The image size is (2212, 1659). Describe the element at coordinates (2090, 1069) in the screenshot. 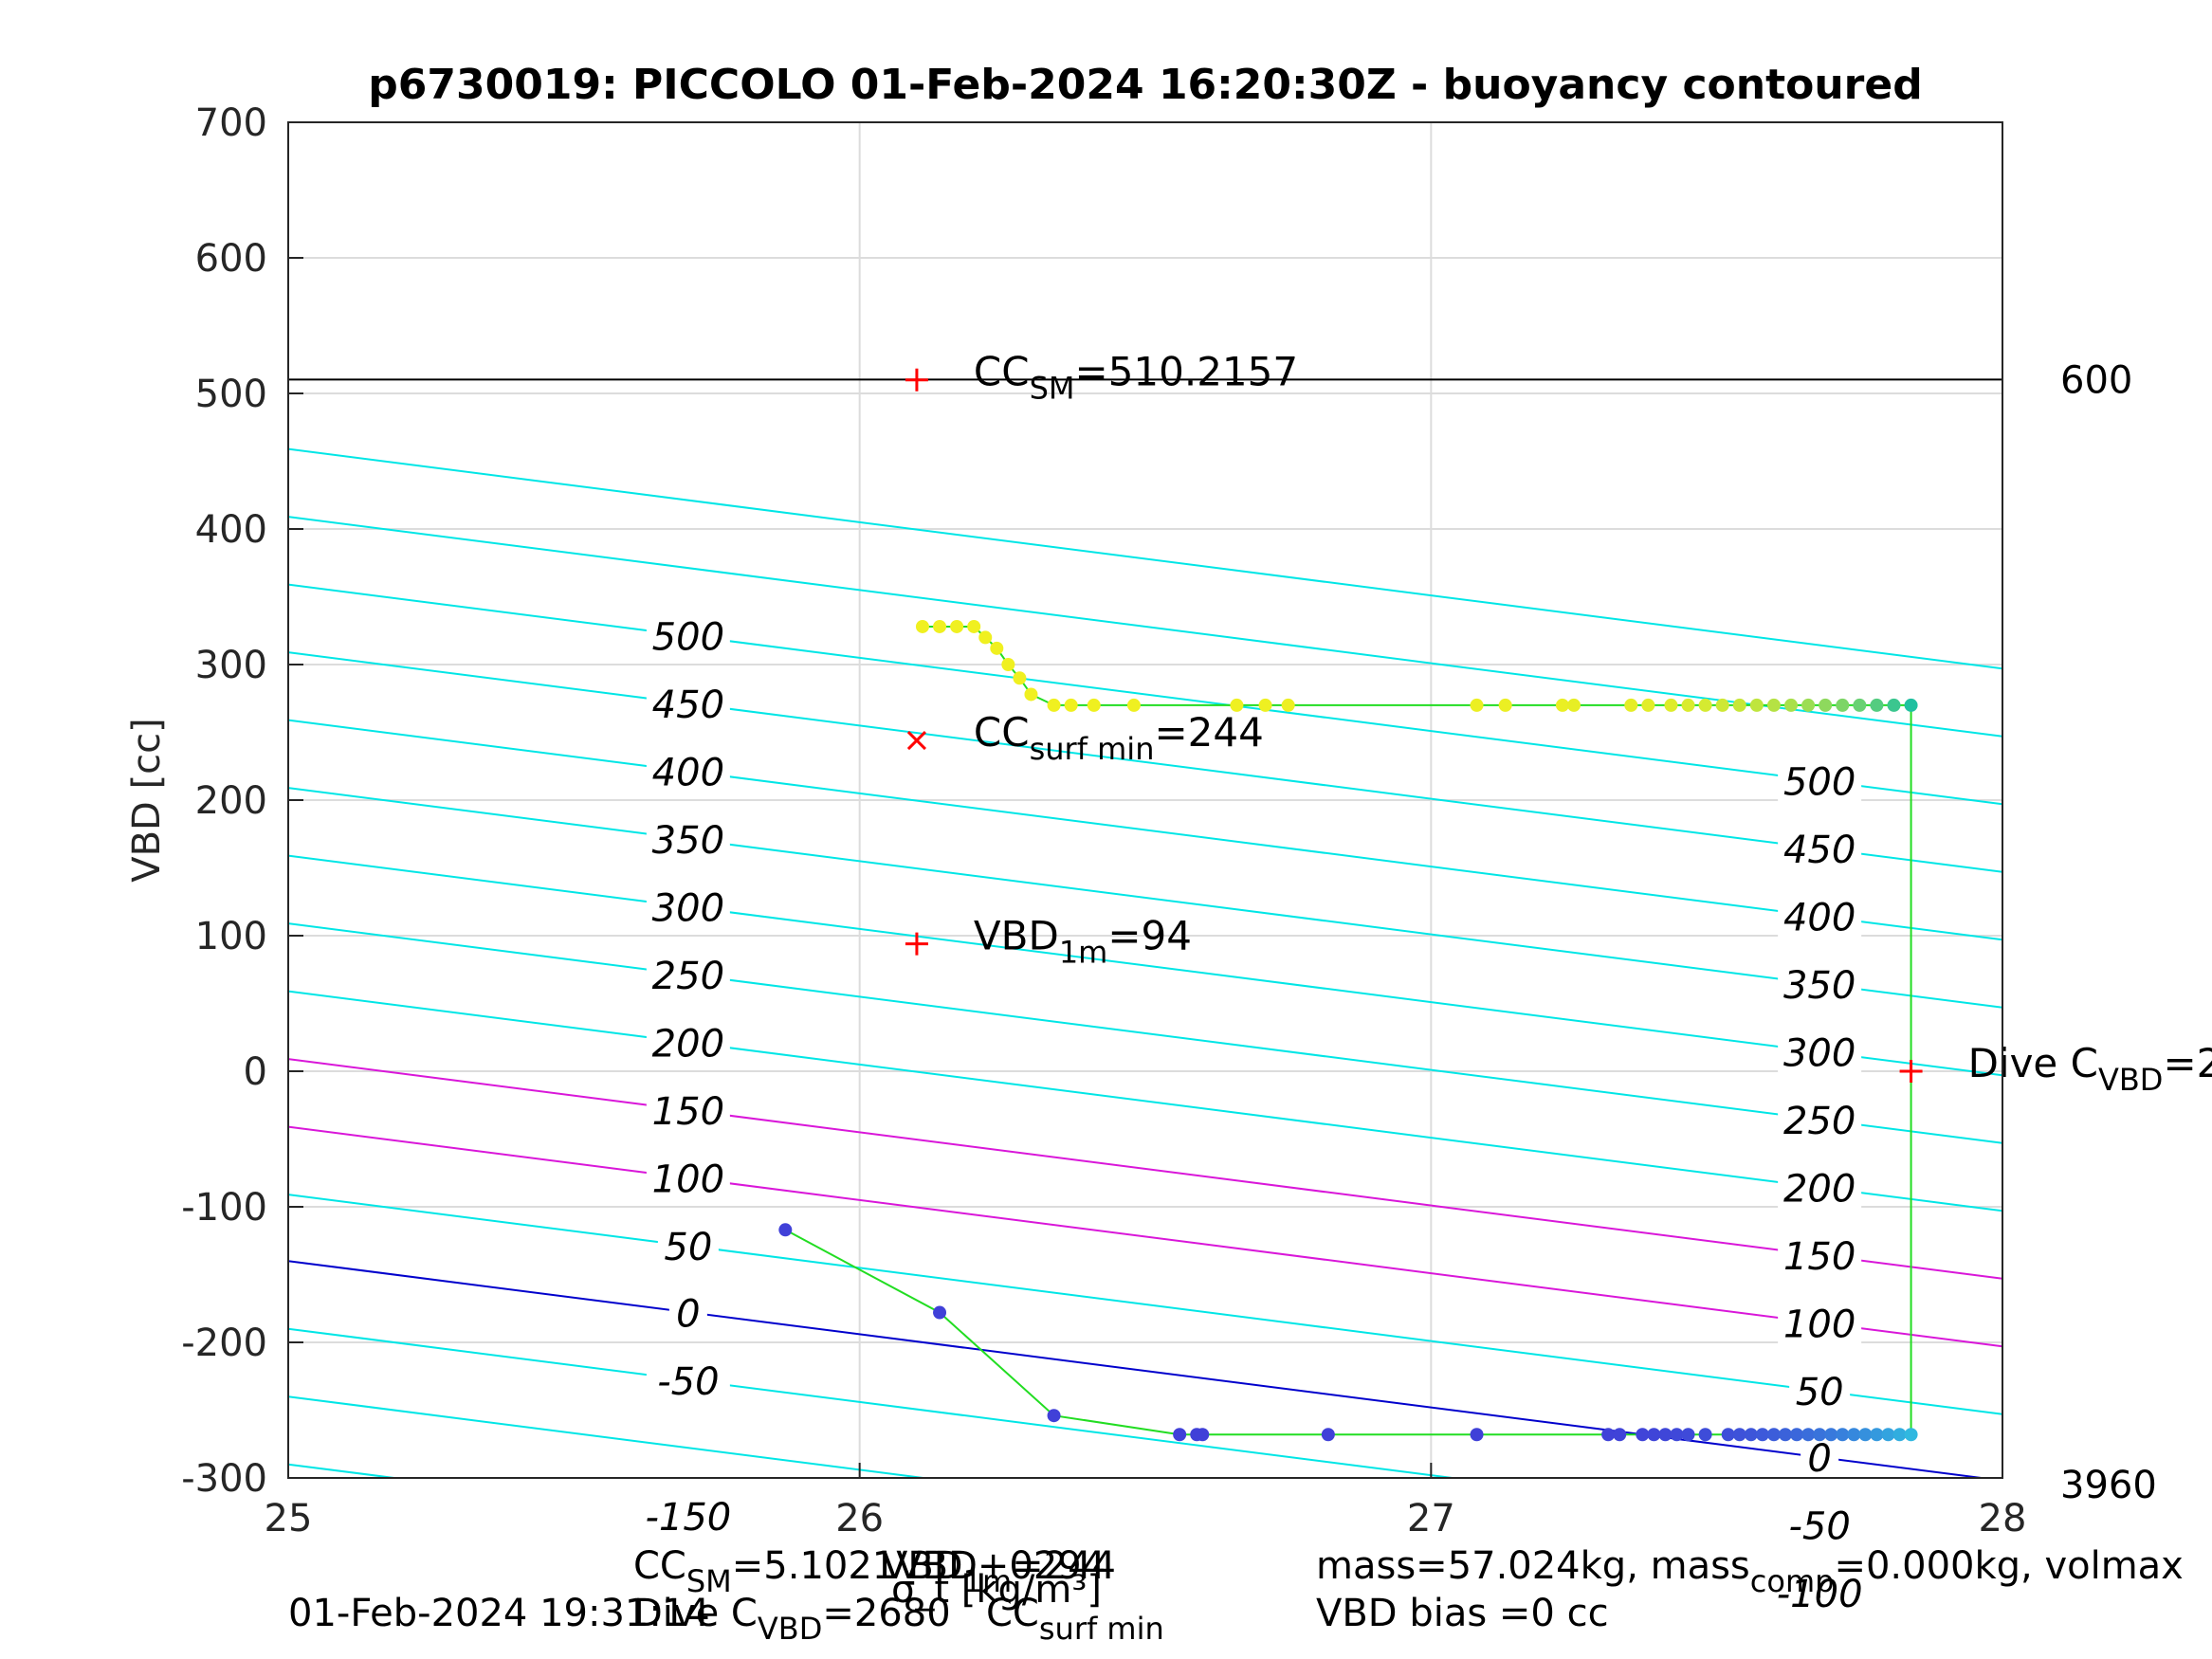

I see `marker-label: Dive CVBD=2` at that location.